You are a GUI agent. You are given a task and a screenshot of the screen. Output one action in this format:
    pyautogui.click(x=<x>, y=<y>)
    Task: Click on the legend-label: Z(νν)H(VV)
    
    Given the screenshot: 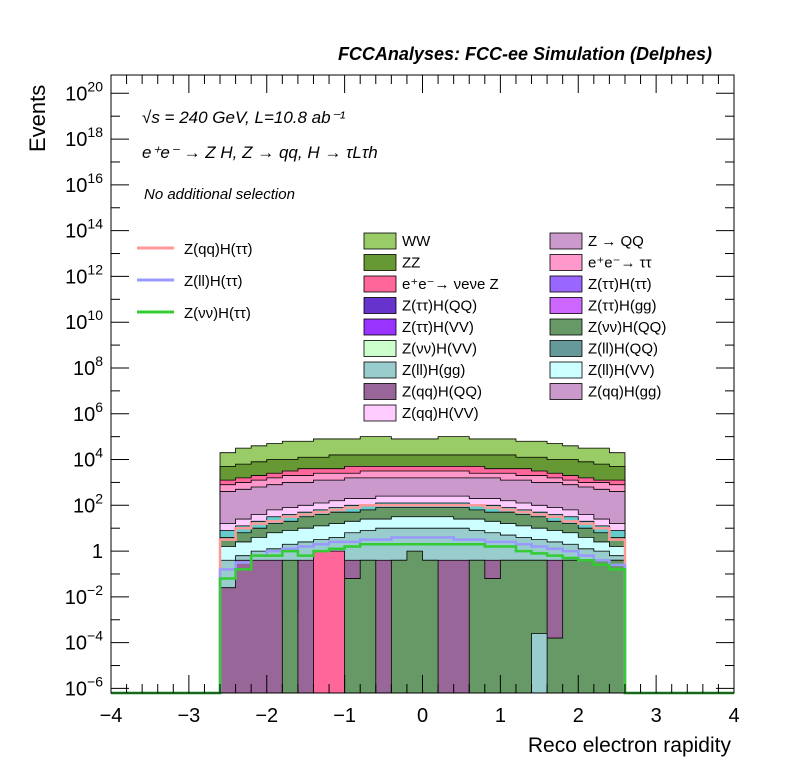 What is the action you would take?
    pyautogui.click(x=439, y=349)
    